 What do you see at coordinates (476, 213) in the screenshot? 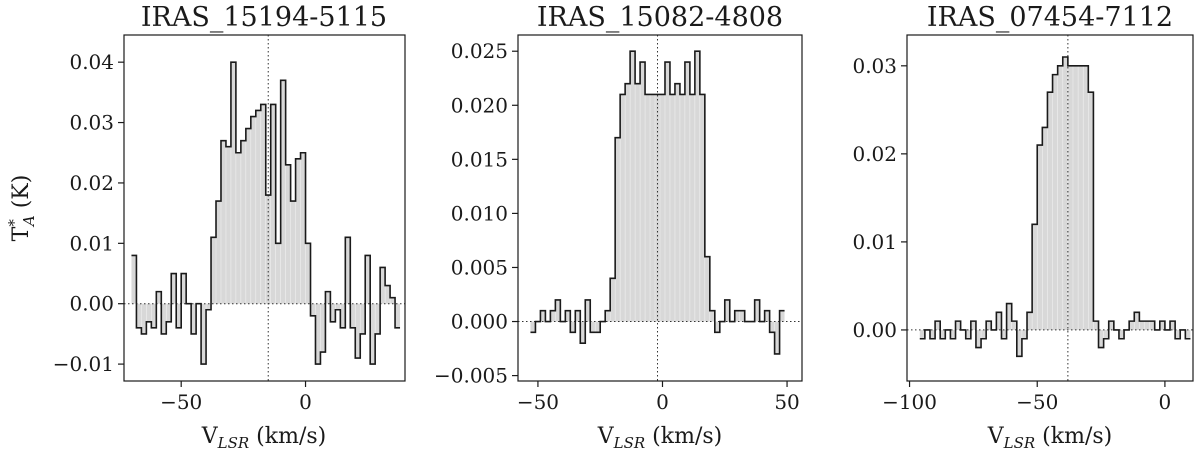
I see `y-axis-ticks: −0.005 0.000 0.005 0.010 0.015 0.020 0.025` at bounding box center [476, 213].